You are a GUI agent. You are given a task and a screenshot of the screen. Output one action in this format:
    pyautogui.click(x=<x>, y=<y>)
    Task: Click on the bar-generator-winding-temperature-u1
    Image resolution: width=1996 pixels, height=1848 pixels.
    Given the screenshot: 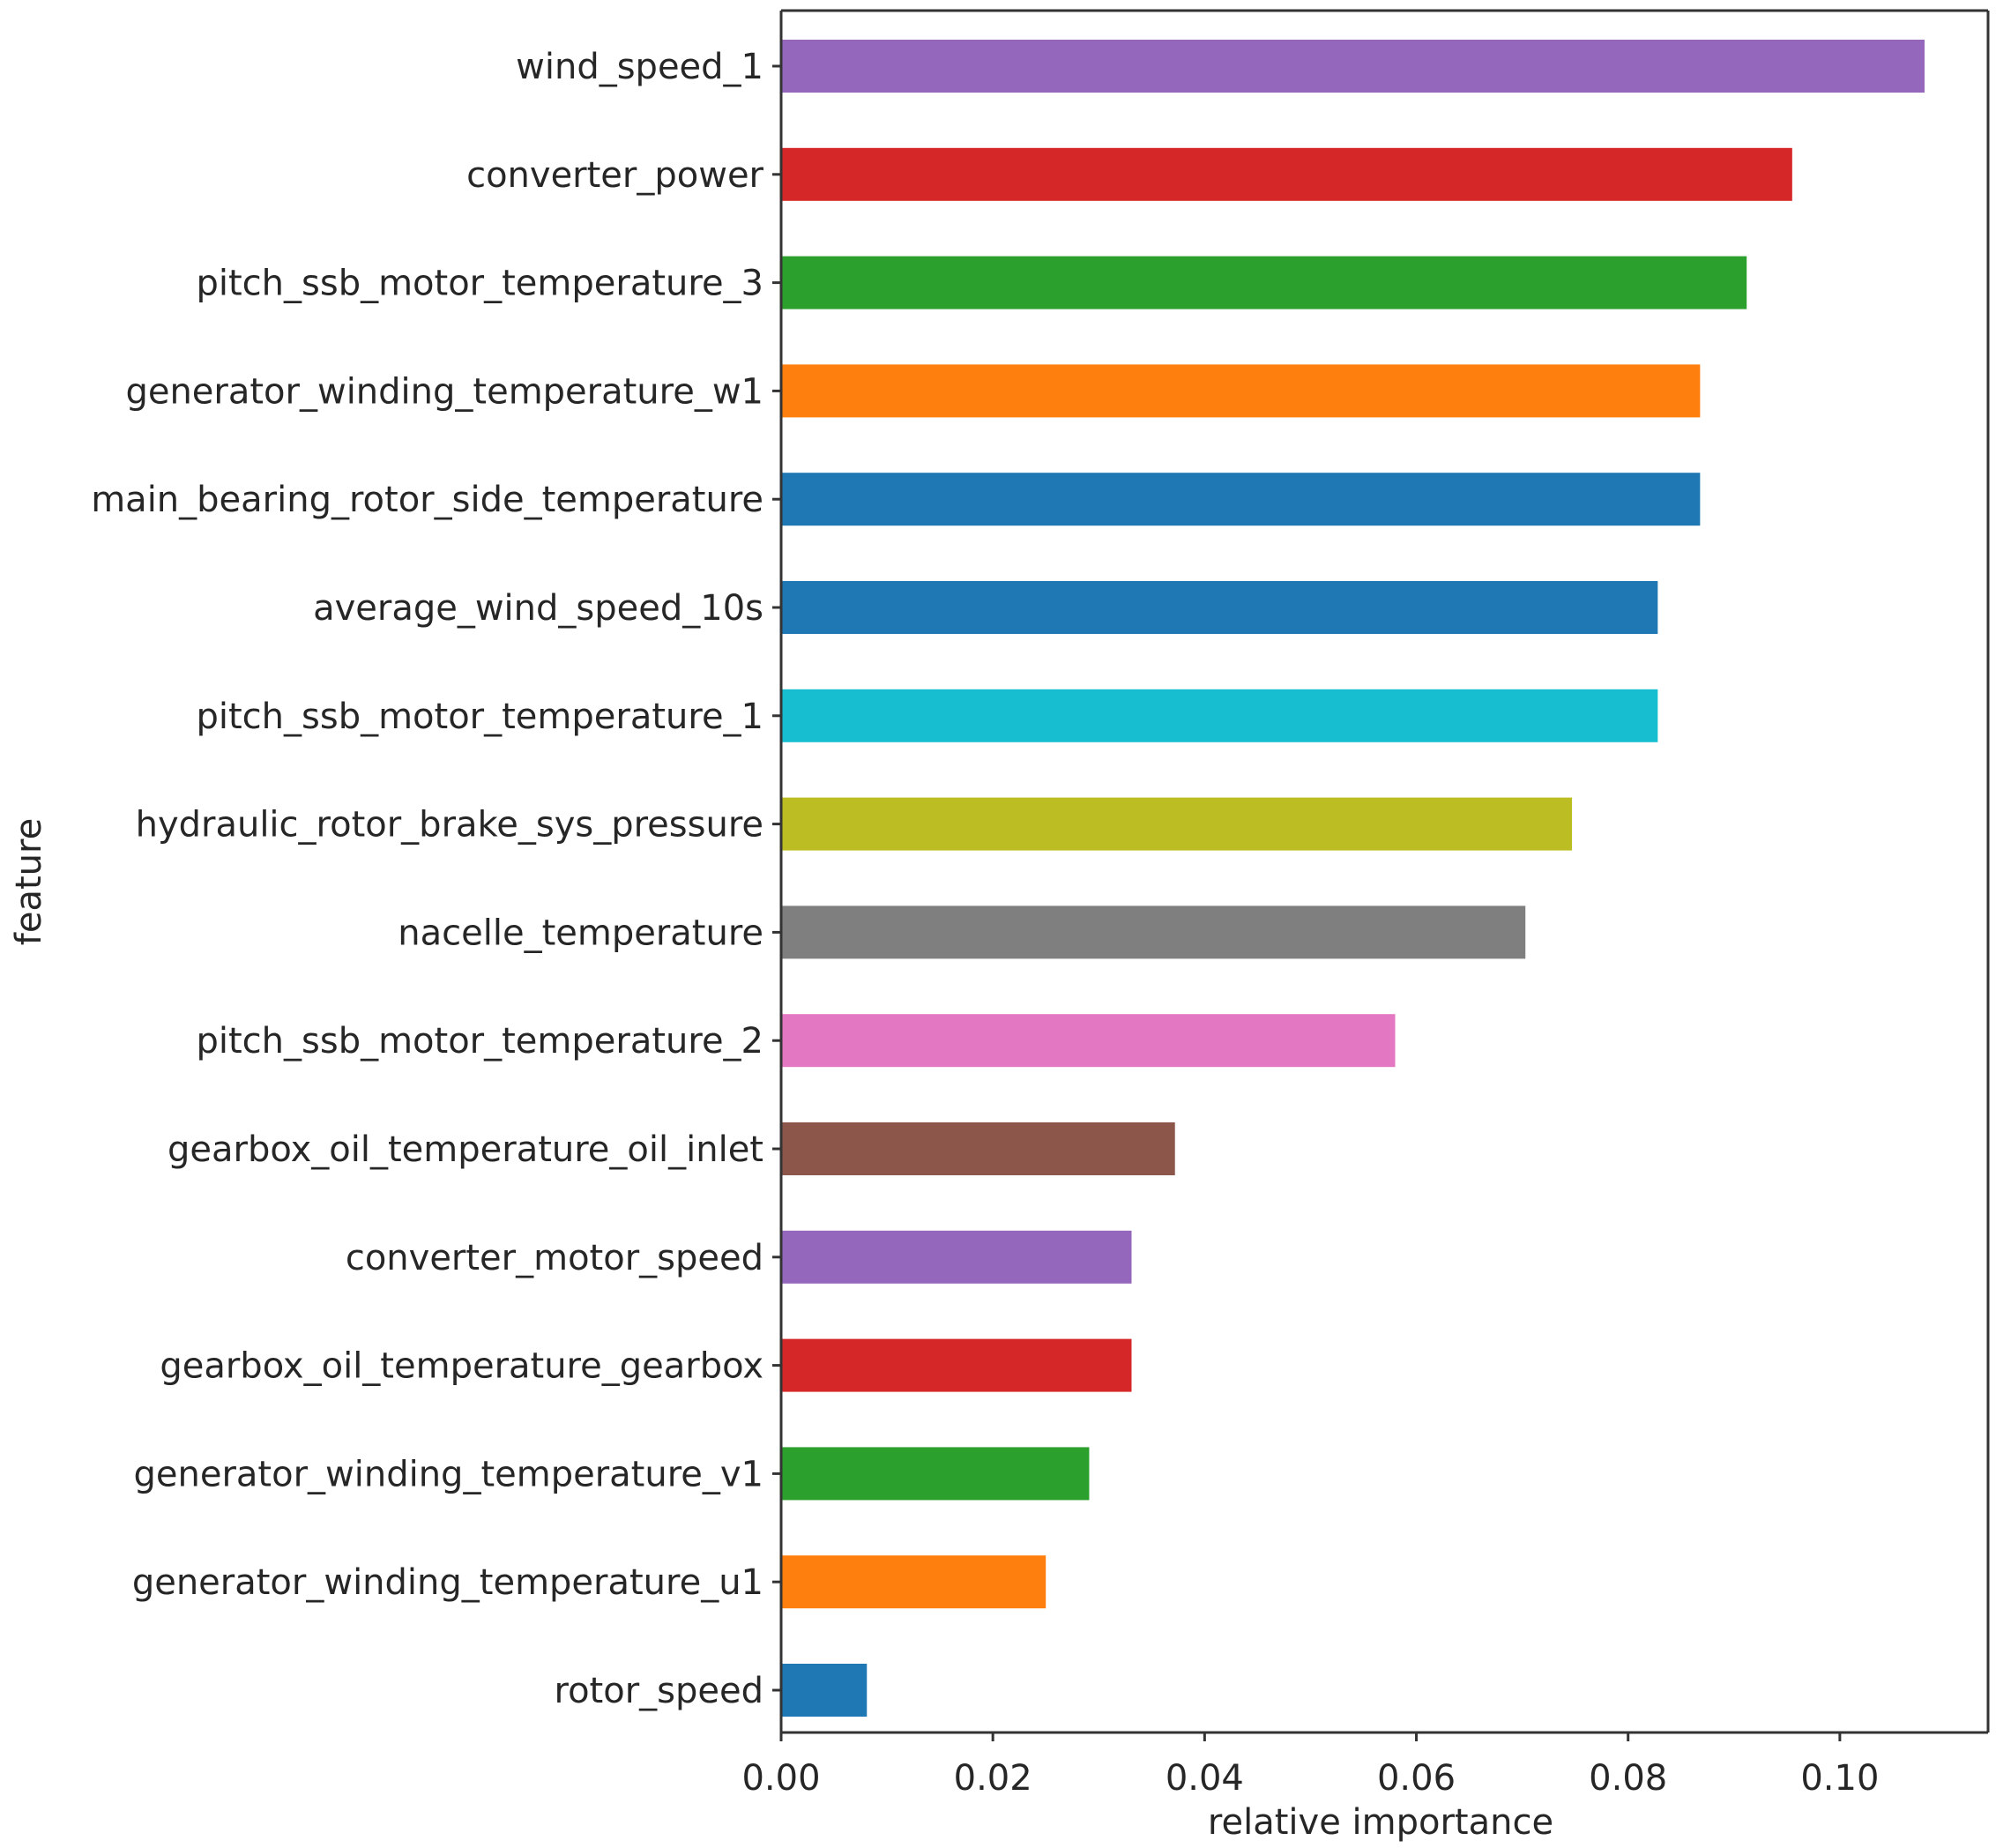 What is the action you would take?
    pyautogui.click(x=913, y=1582)
    